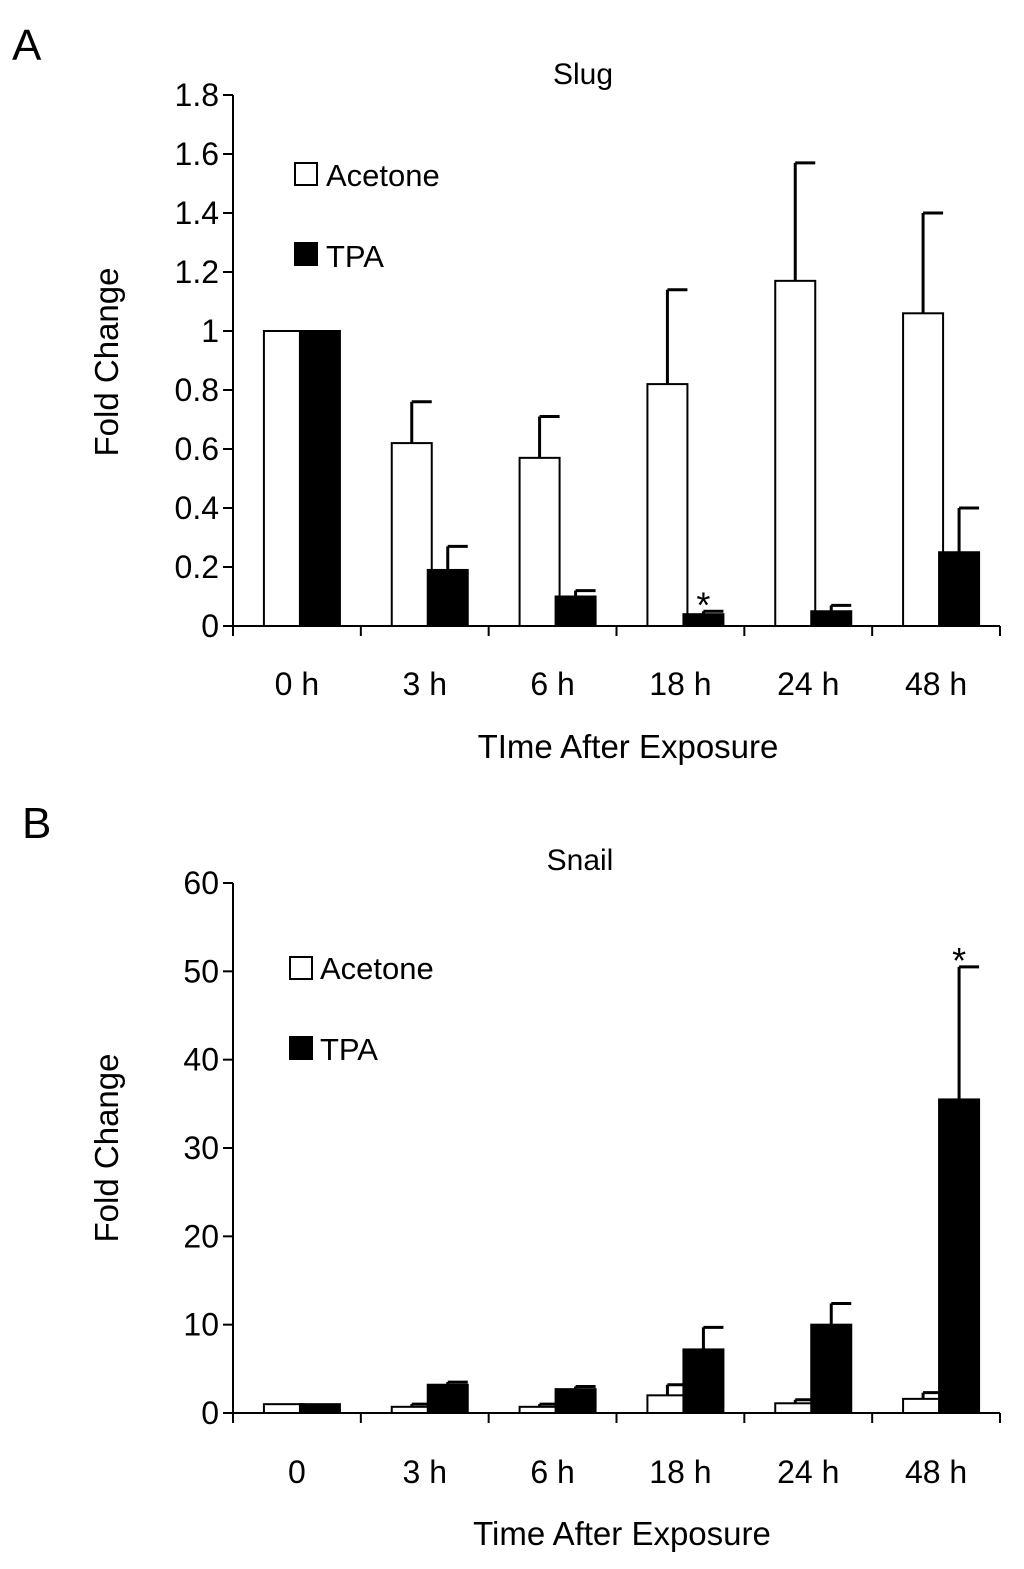 The width and height of the screenshot is (1024, 1569). Describe the element at coordinates (197, 449) in the screenshot. I see `y-tick-label: 0.6` at that location.